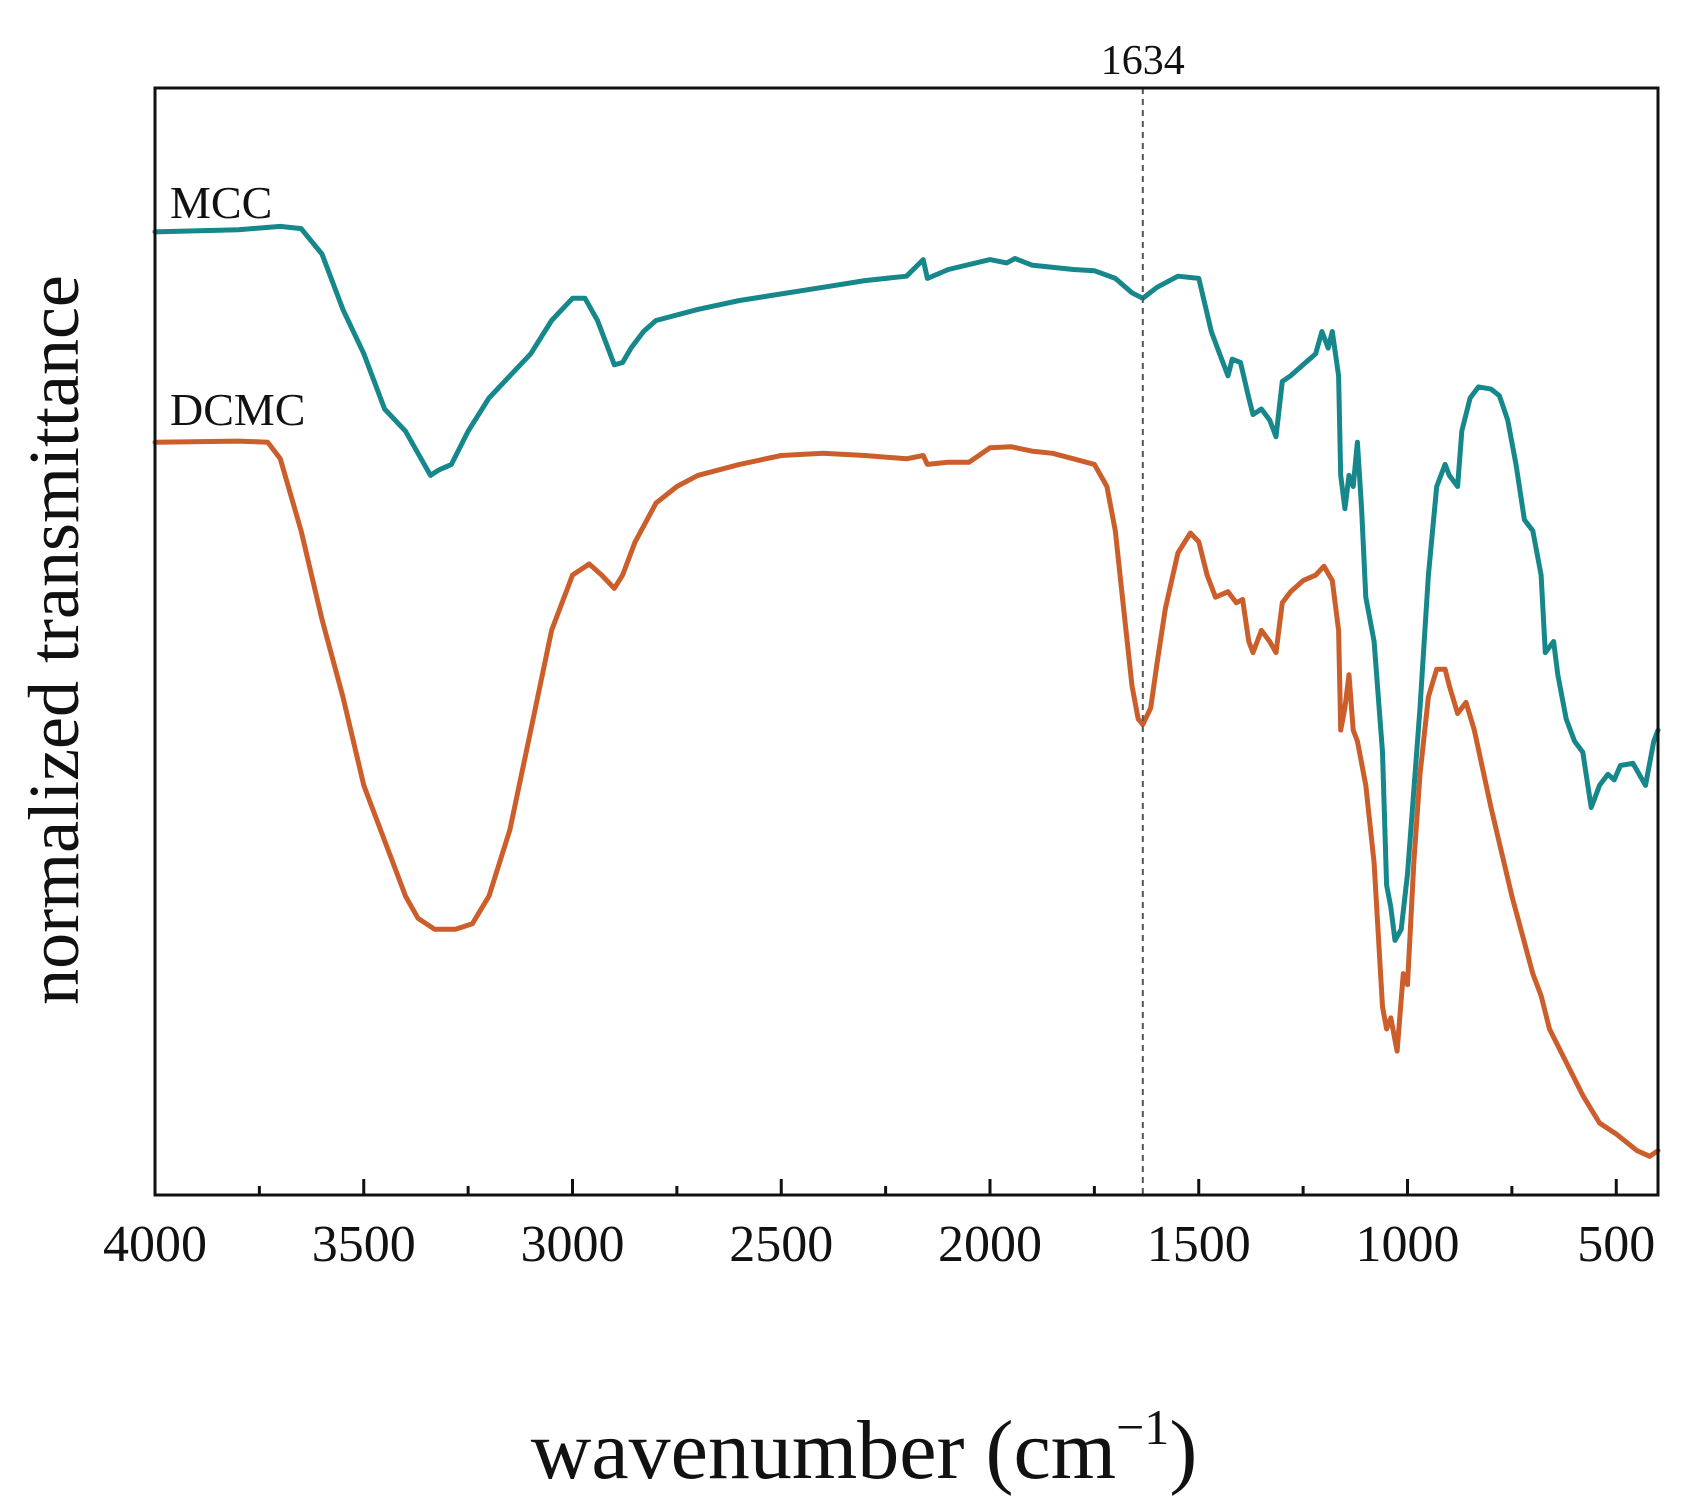 The image size is (1683, 1510). What do you see at coordinates (221, 202) in the screenshot?
I see `series-label-mcc: MCC` at bounding box center [221, 202].